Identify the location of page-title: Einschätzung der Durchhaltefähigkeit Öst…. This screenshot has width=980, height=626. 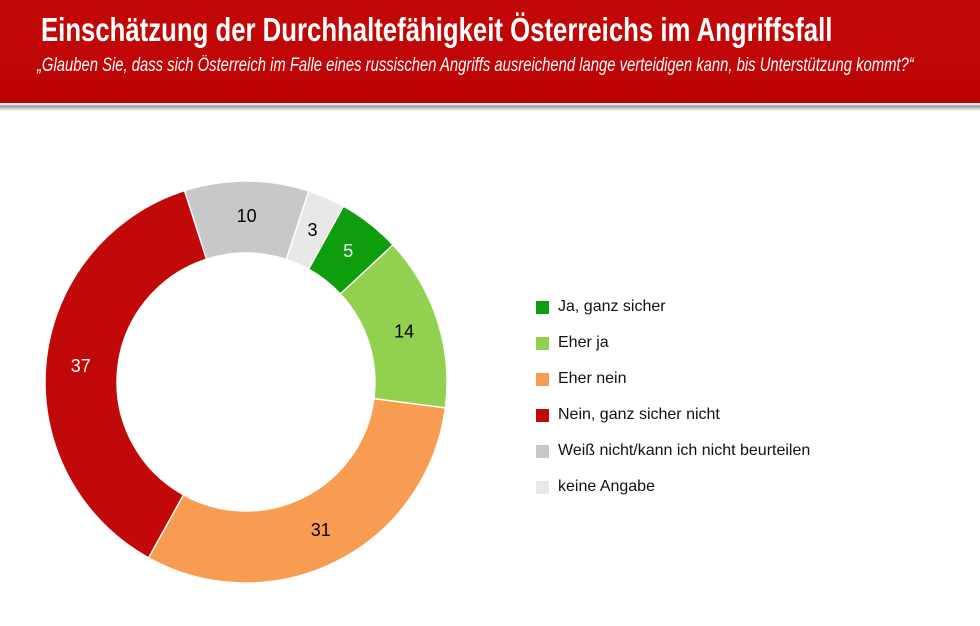
(437, 29).